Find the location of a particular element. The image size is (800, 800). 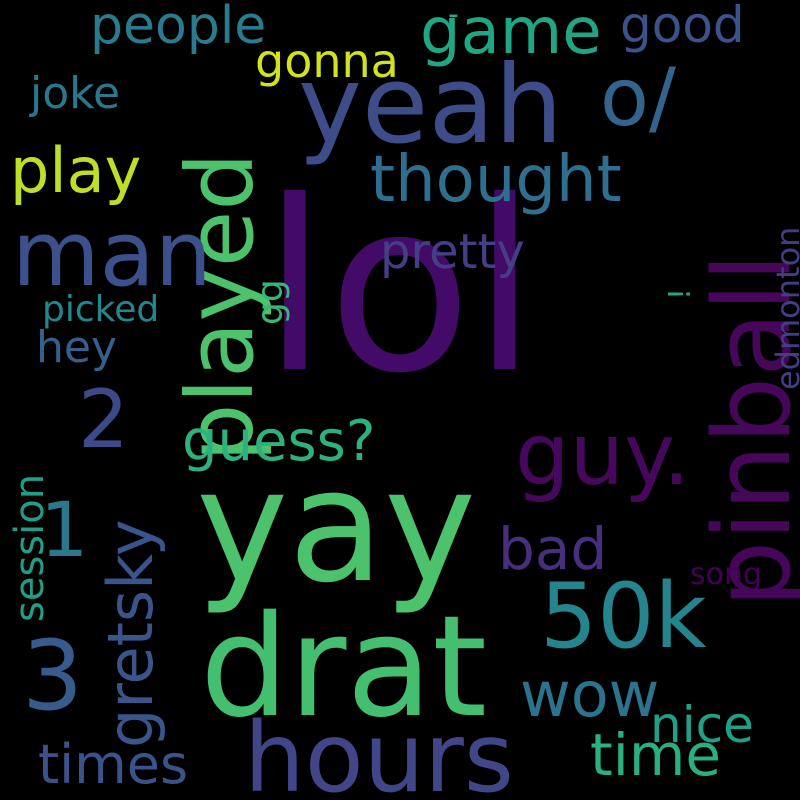

word-exclaim: ! is located at coordinates (680, 293).